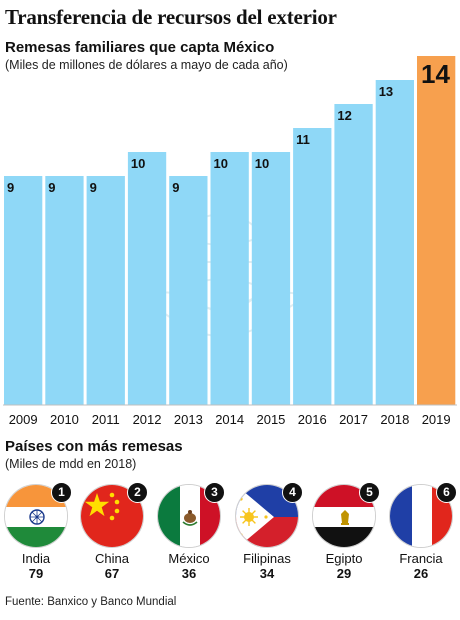 This screenshot has height=620, width=460. Describe the element at coordinates (435, 74) in the screenshot. I see `bar-value-label: 14` at that location.